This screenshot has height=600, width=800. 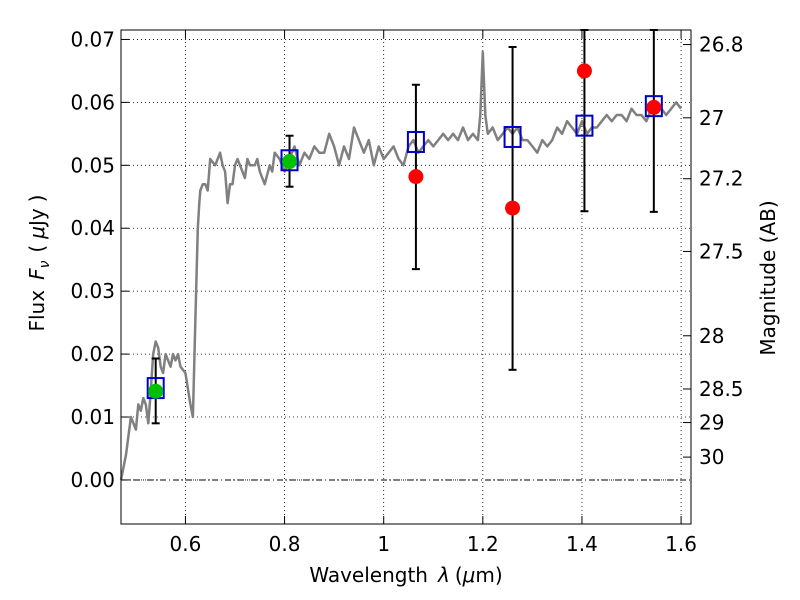 What do you see at coordinates (92, 39) in the screenshot?
I see `y-tick-label: 0.07` at bounding box center [92, 39].